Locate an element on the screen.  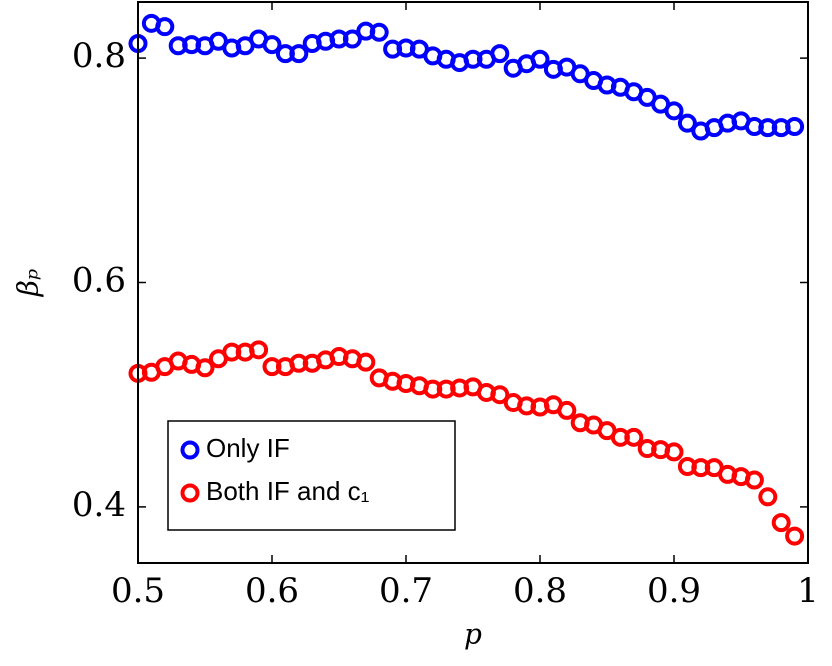
legend: Only IF Both IF and c₁ is located at coordinates (311, 475).